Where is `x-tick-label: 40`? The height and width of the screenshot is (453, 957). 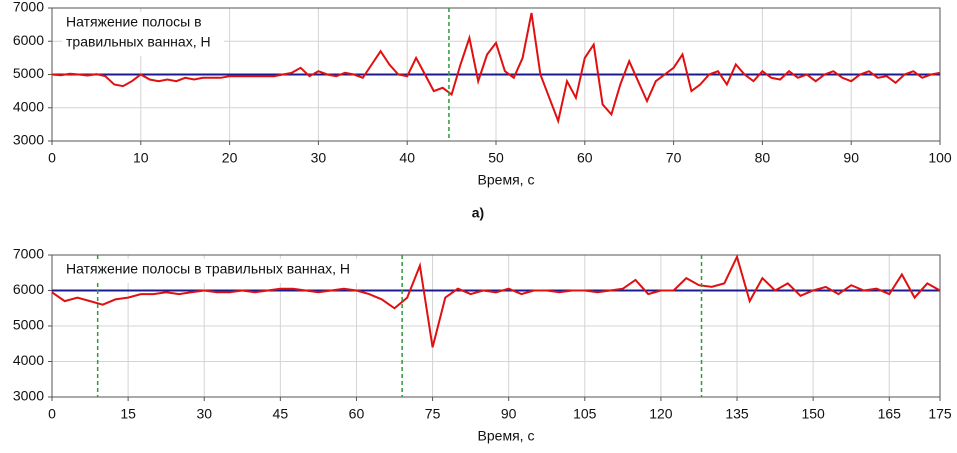 x-tick-label: 40 is located at coordinates (407, 158).